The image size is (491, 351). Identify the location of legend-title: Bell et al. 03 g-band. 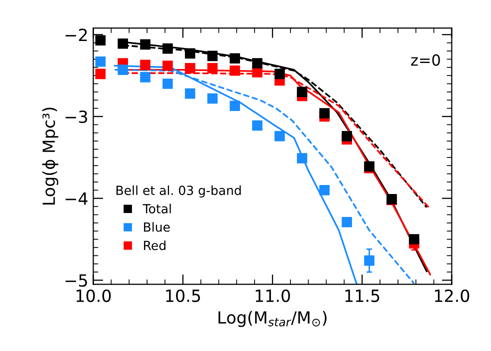
(178, 191).